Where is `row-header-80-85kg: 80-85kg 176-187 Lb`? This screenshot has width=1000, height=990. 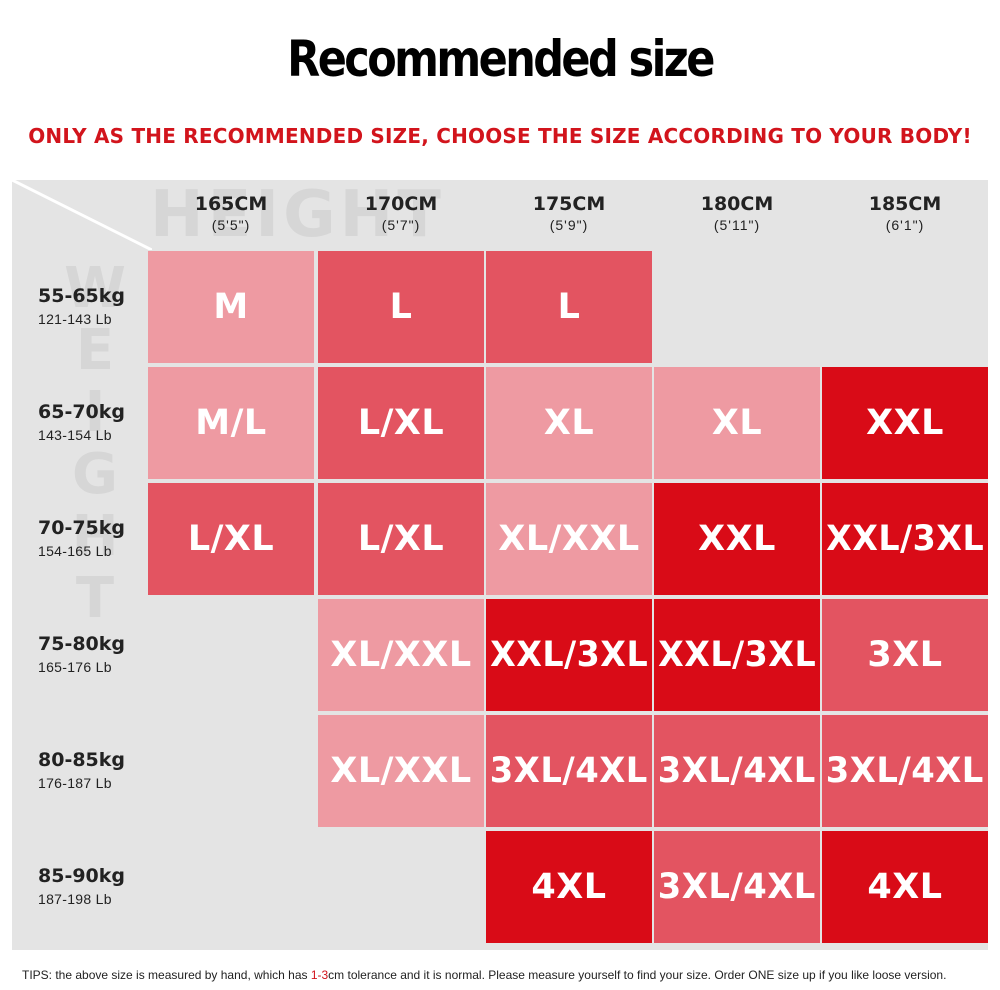 row-header-80-85kg: 80-85kg 176-187 Lb is located at coordinates (81, 770).